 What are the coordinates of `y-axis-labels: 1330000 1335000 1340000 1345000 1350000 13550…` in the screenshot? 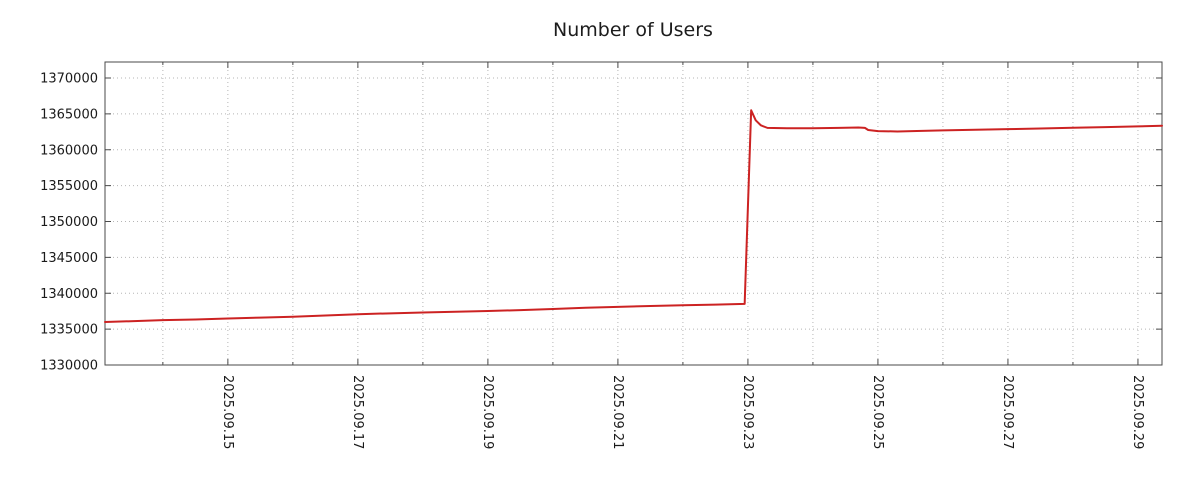 It's located at (69, 223).